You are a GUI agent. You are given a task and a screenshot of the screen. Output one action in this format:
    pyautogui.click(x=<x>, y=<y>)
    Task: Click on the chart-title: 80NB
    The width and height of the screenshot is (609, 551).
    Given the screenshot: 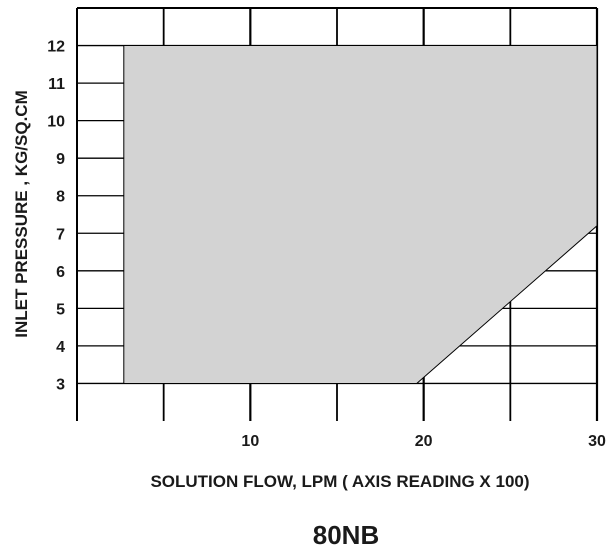 What is the action you would take?
    pyautogui.click(x=346, y=535)
    